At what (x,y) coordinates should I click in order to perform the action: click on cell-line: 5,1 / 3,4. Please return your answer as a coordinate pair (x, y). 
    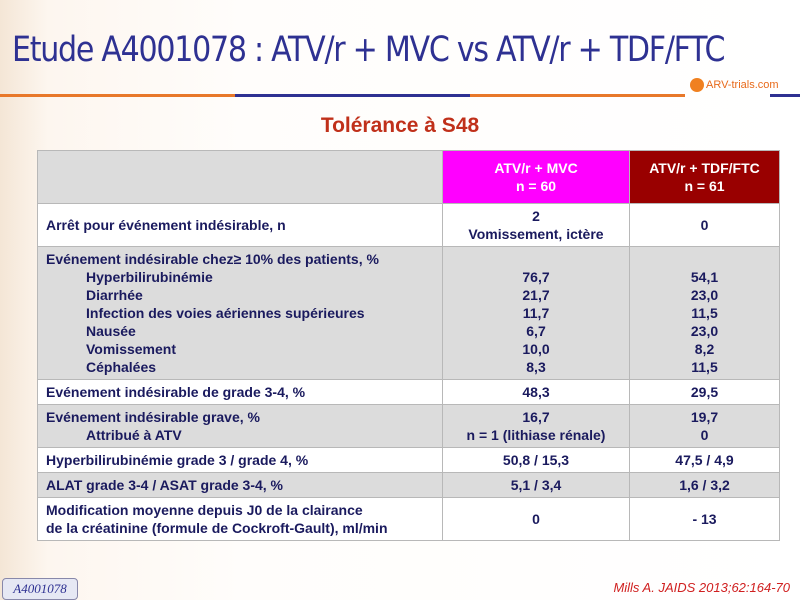
    Looking at the image, I should click on (536, 485).